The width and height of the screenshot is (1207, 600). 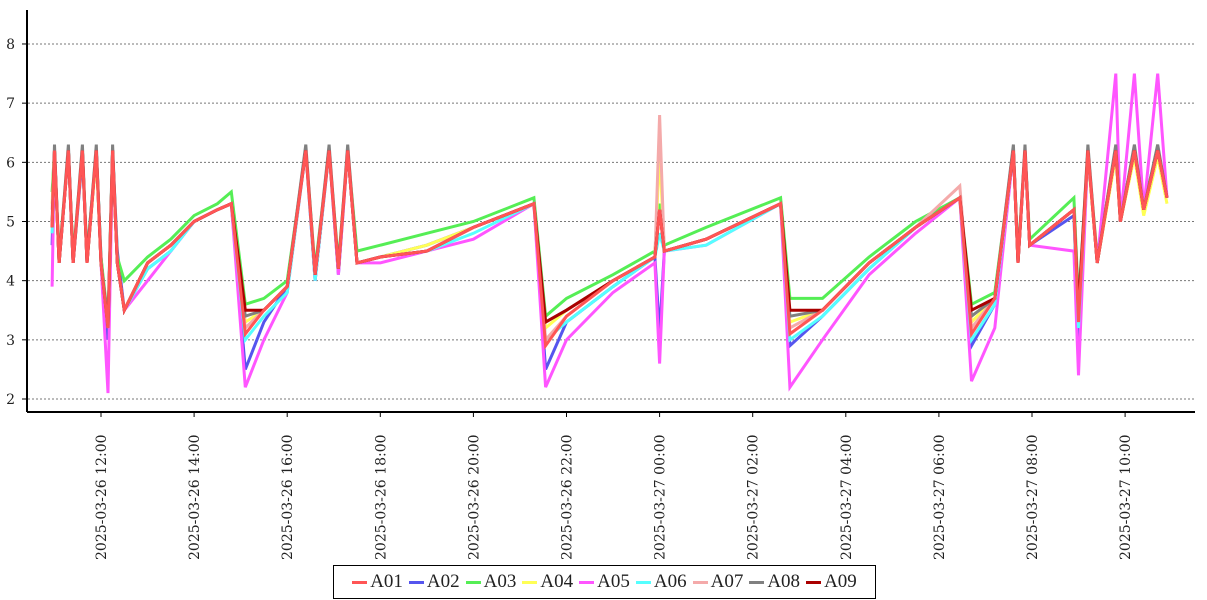 I want to click on x-tick-label: 2025-03-26 18:00, so click(x=381, y=497).